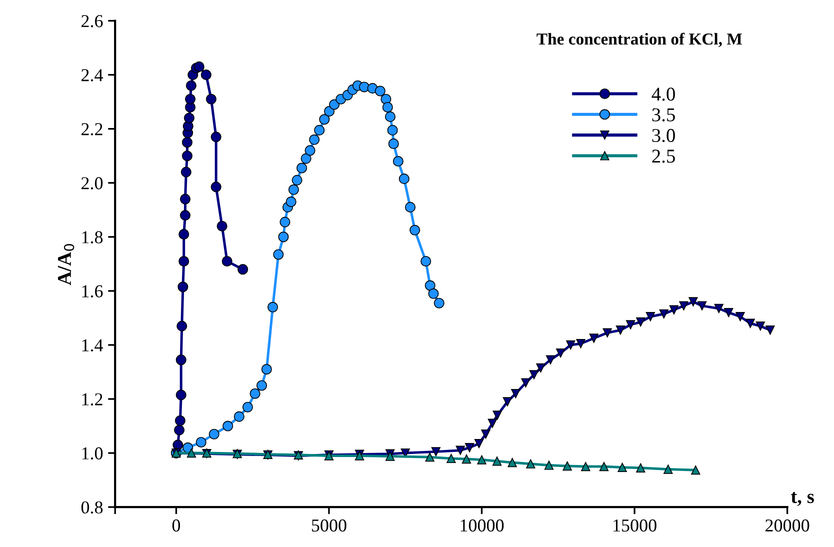 The image size is (834, 547). I want to click on y-tick-label: 2.6, so click(92, 21).